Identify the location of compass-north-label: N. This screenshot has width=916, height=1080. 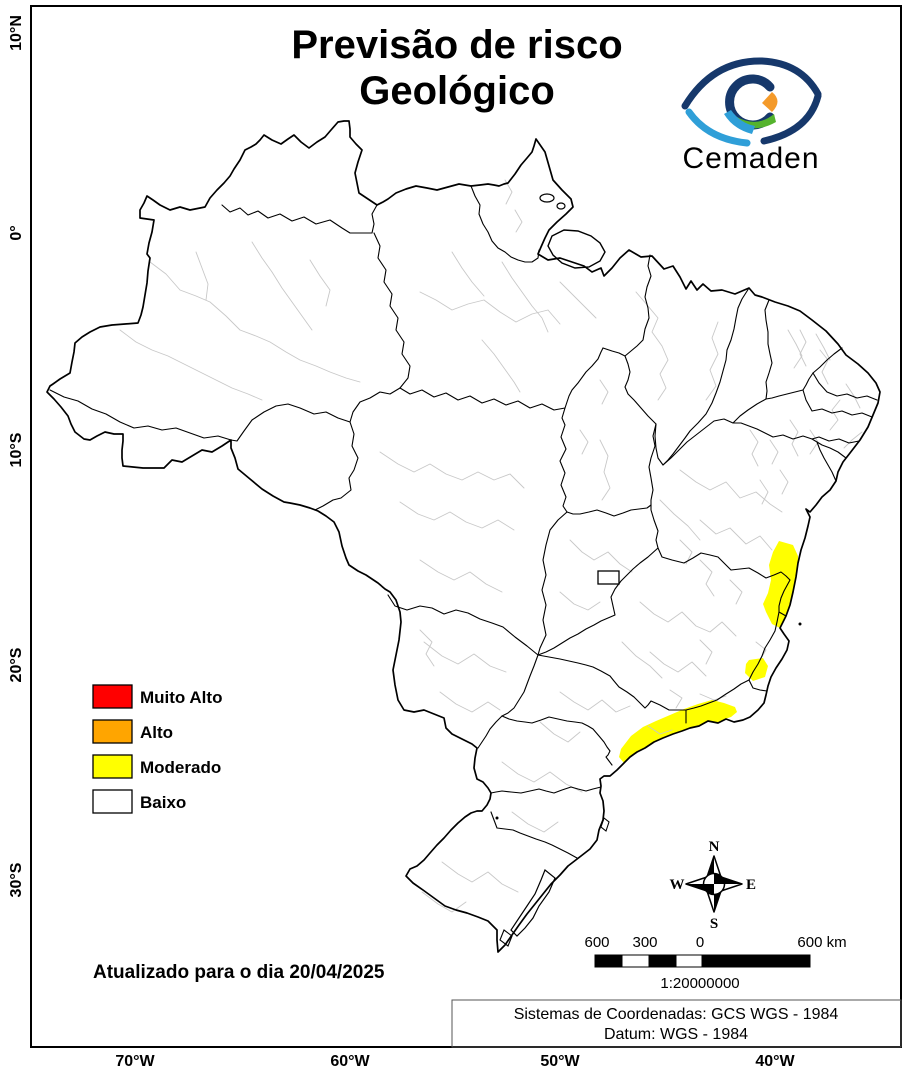
(714, 847).